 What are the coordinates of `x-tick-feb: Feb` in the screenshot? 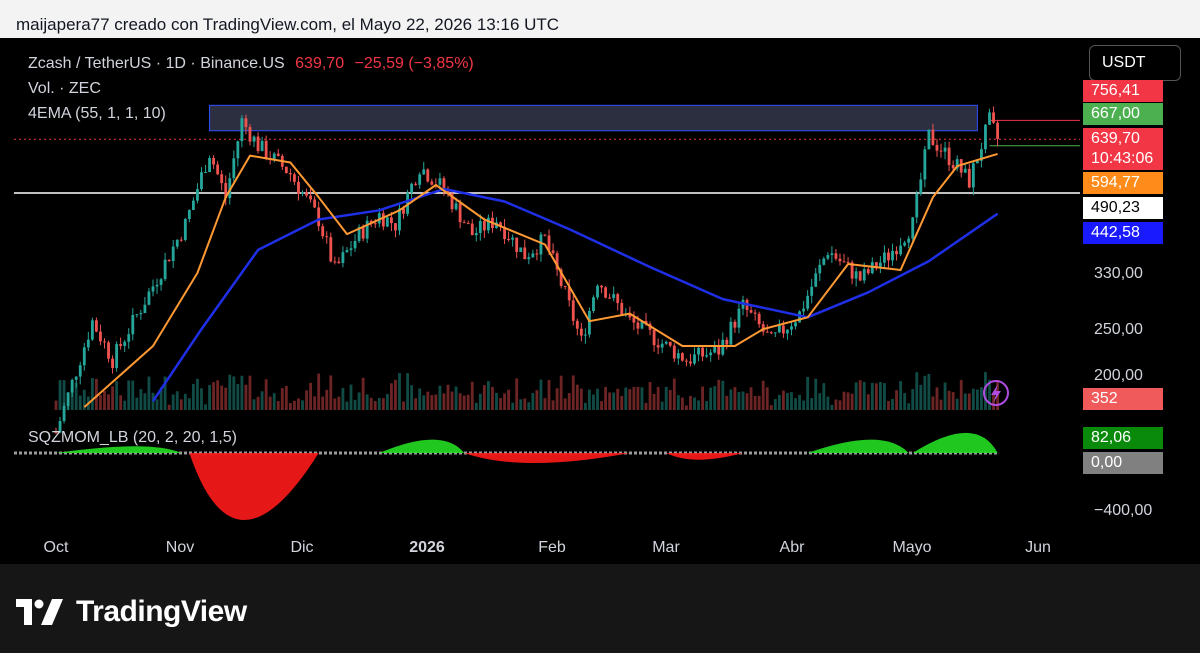 It's located at (552, 547).